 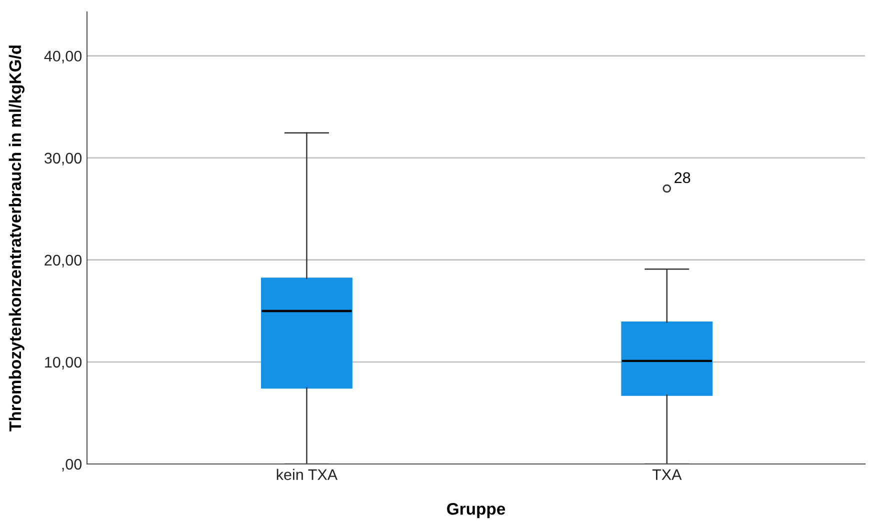 What do you see at coordinates (476, 510) in the screenshot?
I see `x-axis-title: Gruppe` at bounding box center [476, 510].